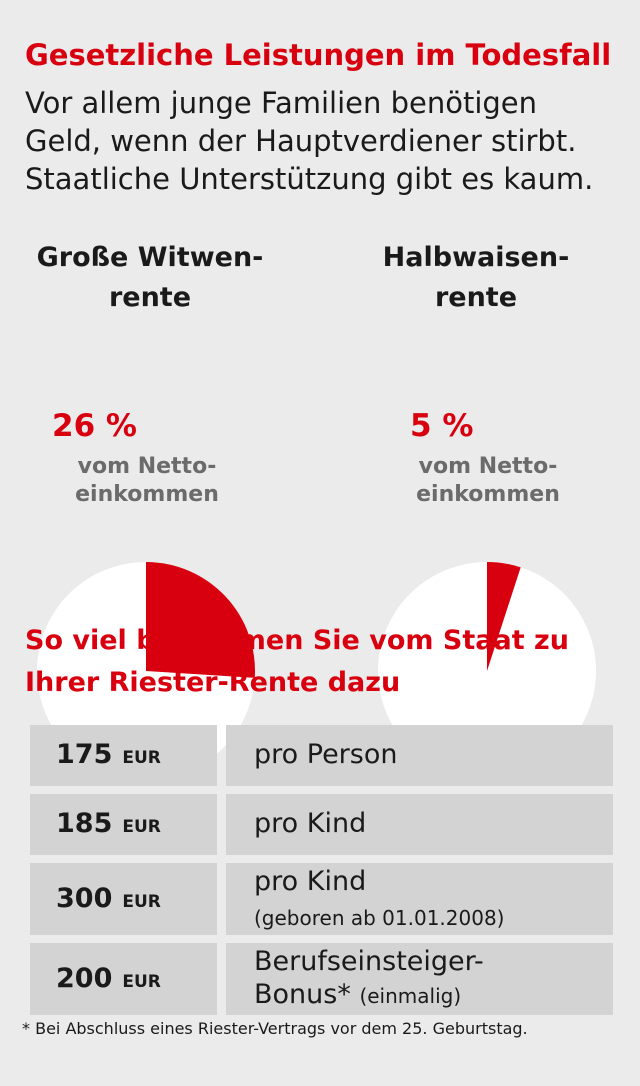 The height and width of the screenshot is (1086, 640). Describe the element at coordinates (410, 996) in the screenshot. I see `description-note: (einmalig)` at that location.